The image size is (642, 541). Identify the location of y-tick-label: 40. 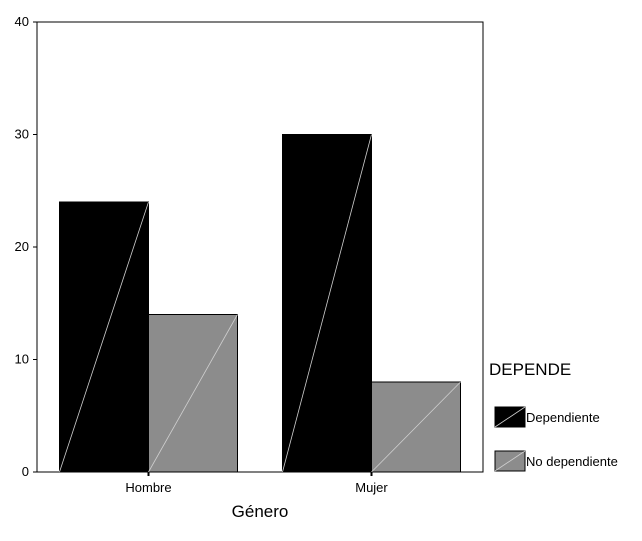
(22, 21).